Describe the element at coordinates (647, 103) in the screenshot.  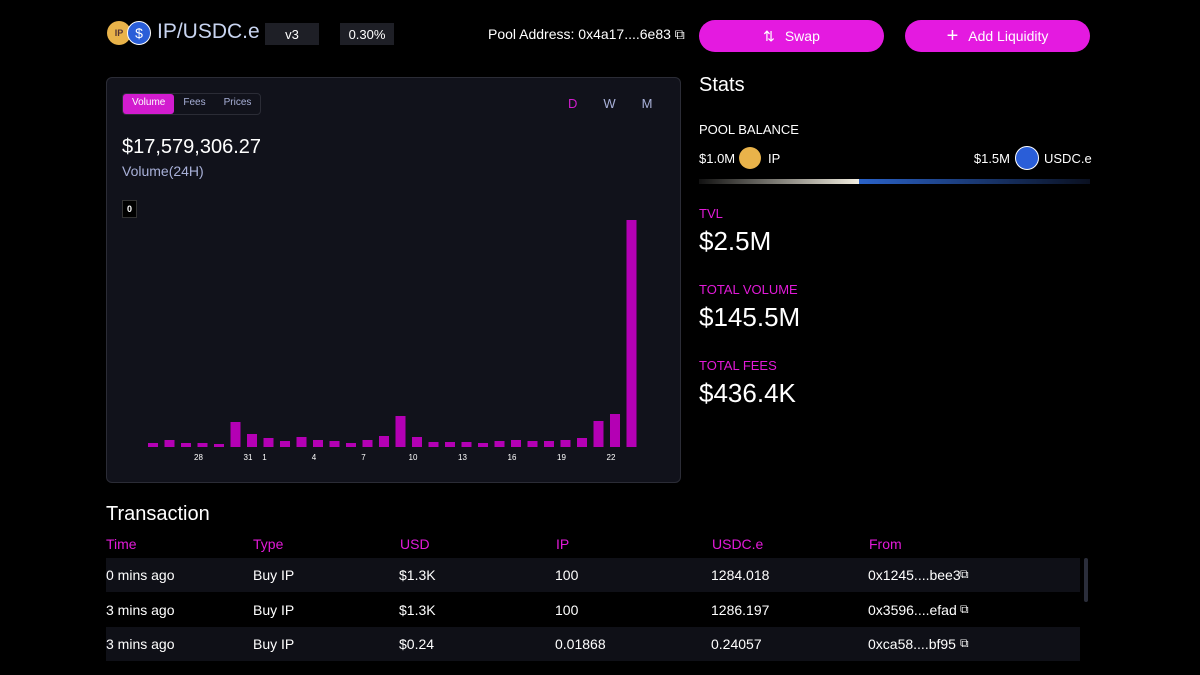
I see `period: M` at that location.